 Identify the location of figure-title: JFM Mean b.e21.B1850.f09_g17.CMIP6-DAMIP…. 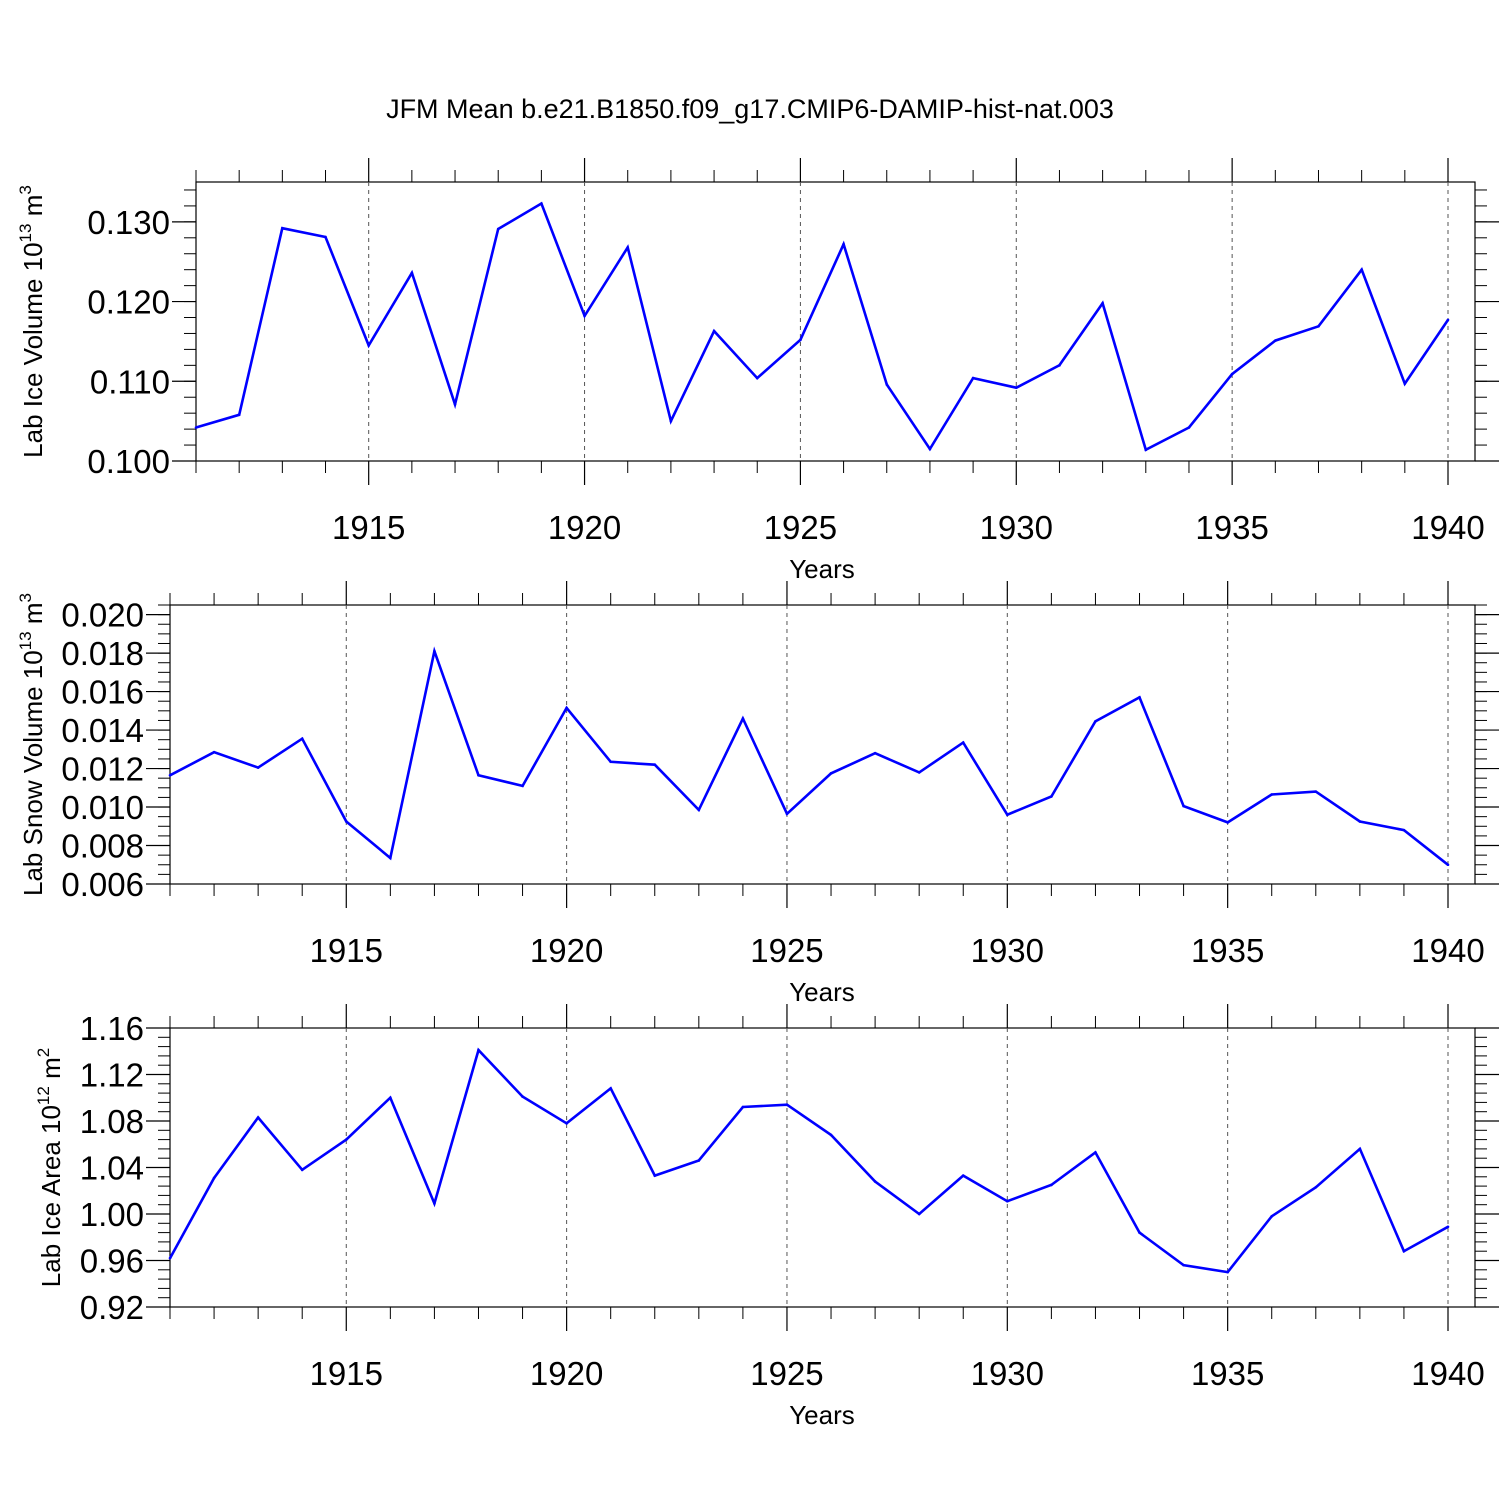
(750, 109).